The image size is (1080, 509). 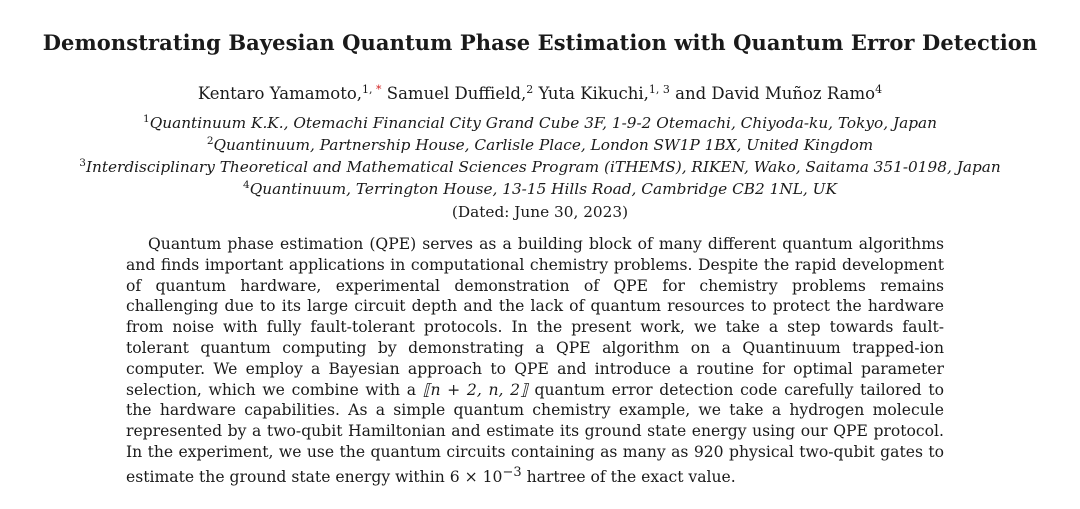 What do you see at coordinates (280, 93) in the screenshot?
I see `author-name: Kentaro Yamamoto,` at bounding box center [280, 93].